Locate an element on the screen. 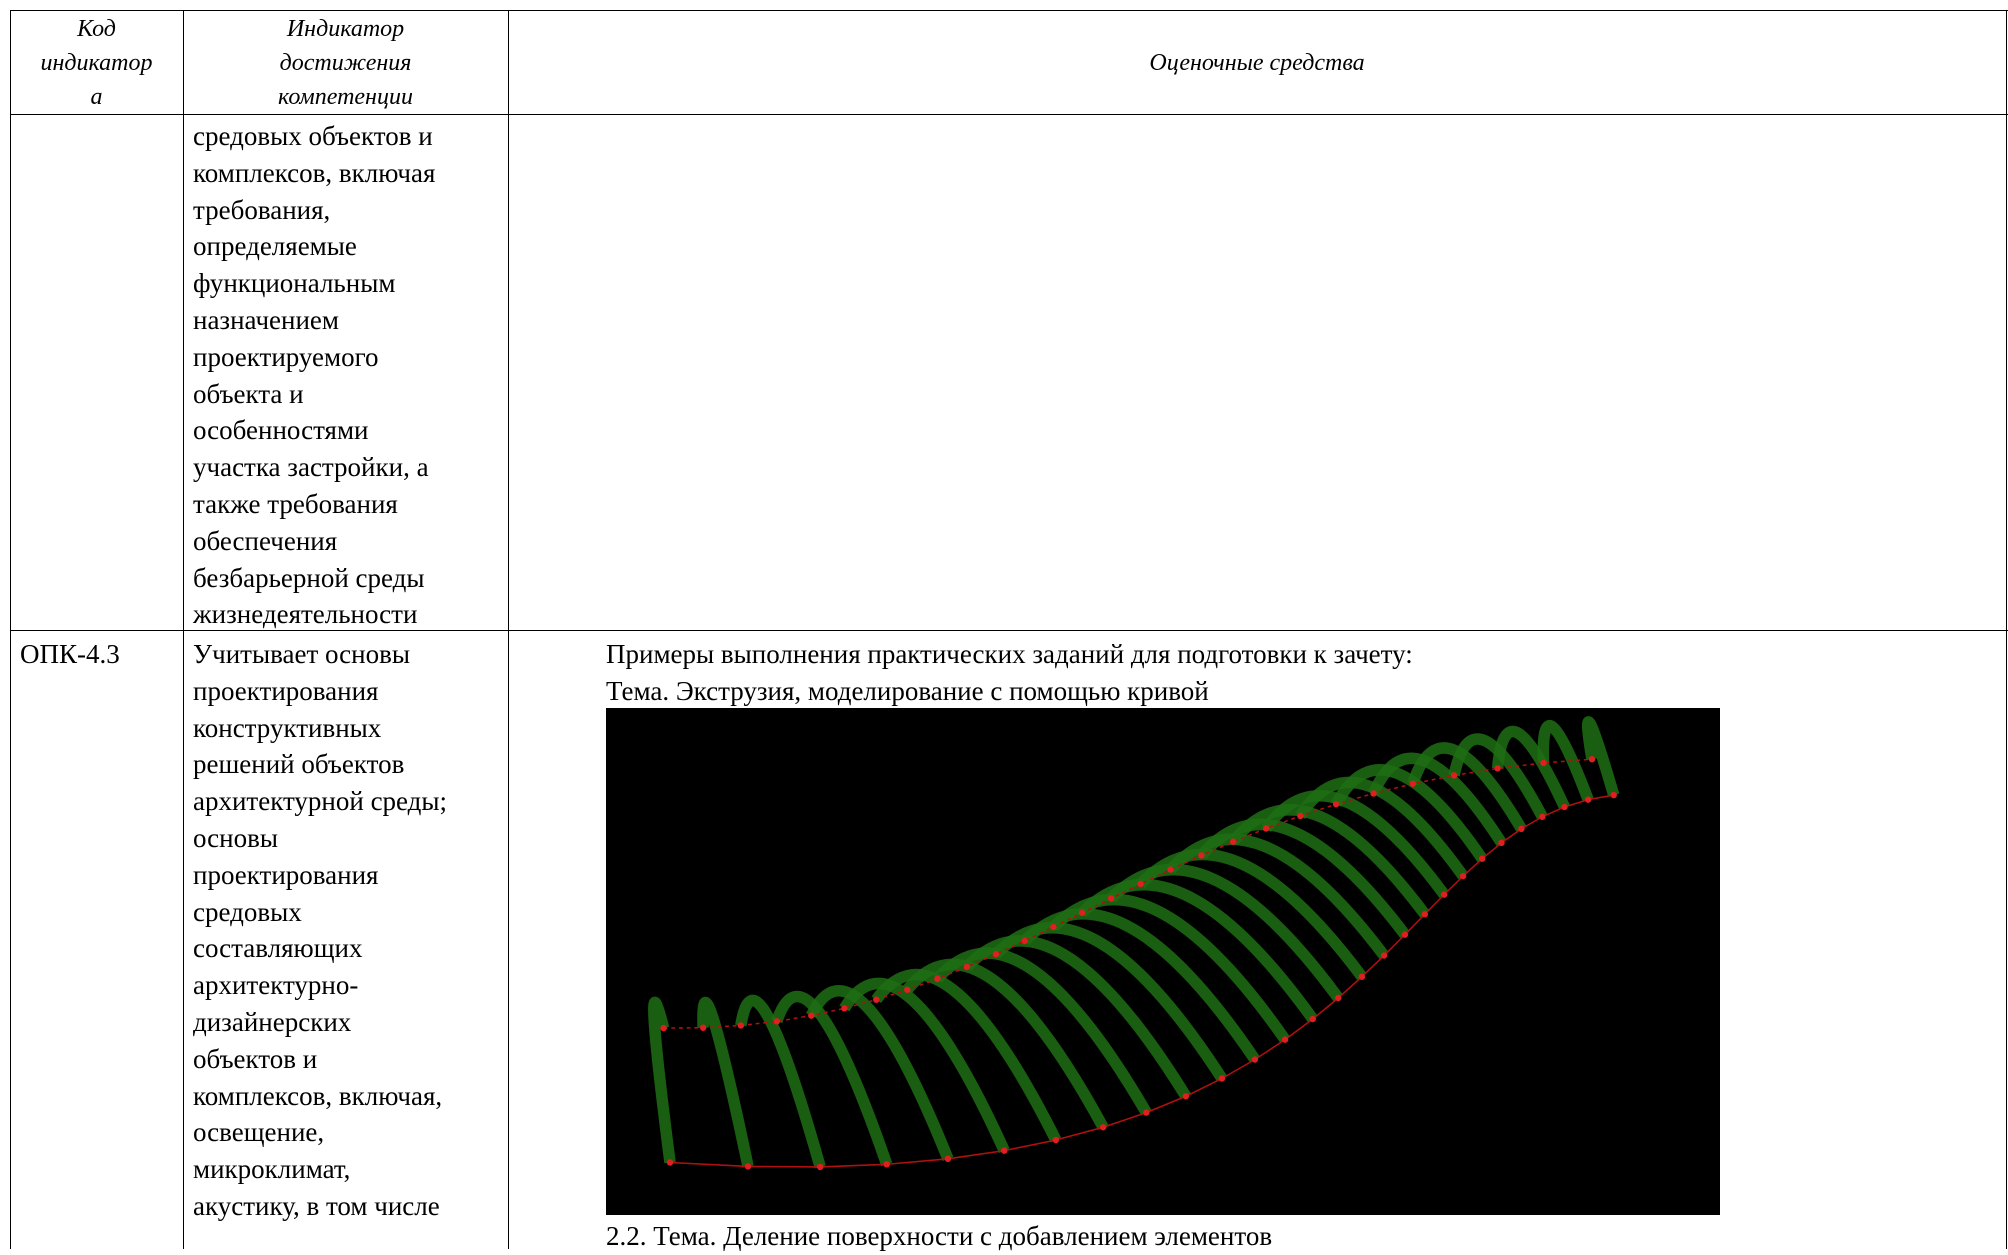 The width and height of the screenshot is (2008, 1255). text-line: комплексов, включая, is located at coordinates (318, 1095).